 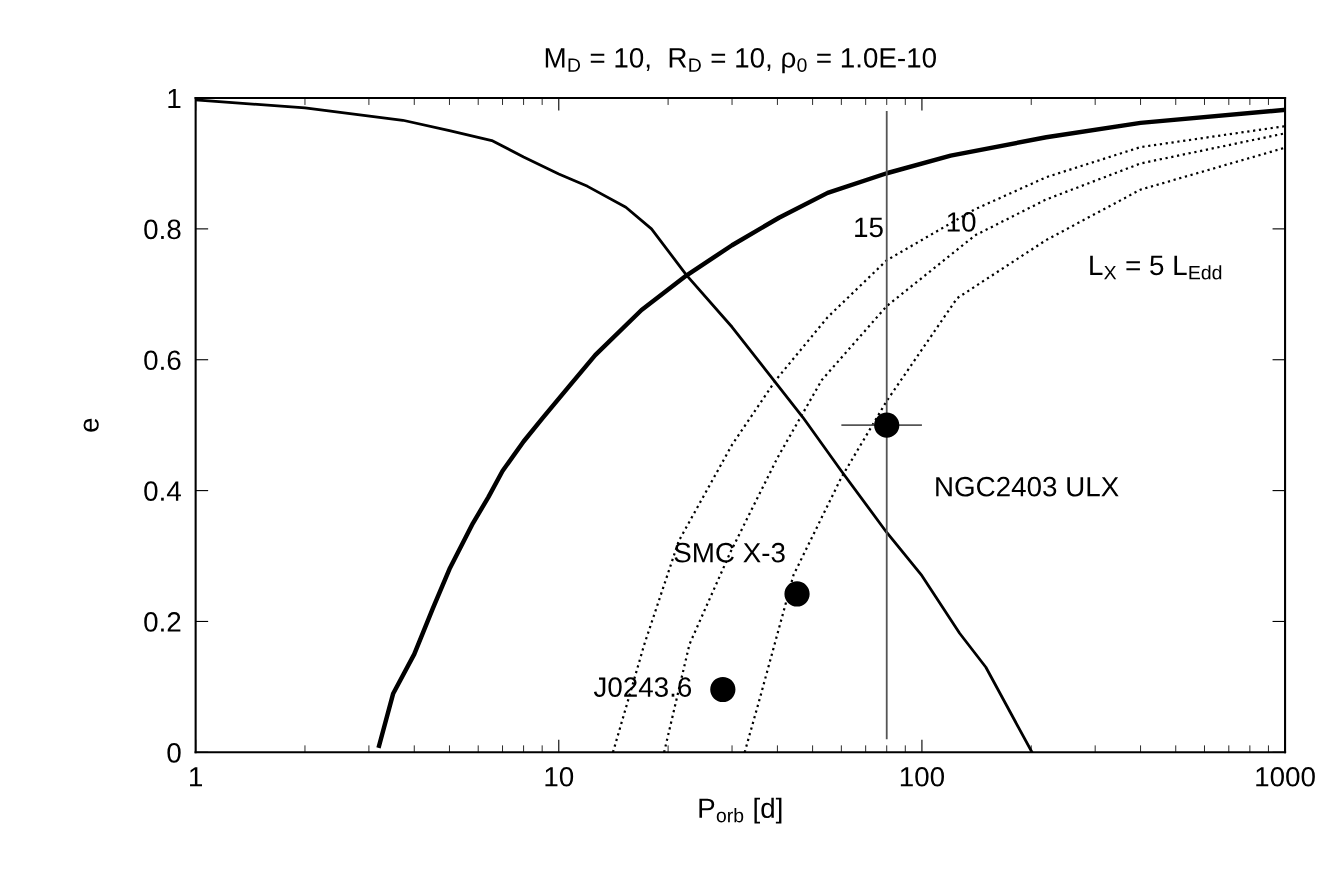 I want to click on annotation: 15, so click(x=869, y=227).